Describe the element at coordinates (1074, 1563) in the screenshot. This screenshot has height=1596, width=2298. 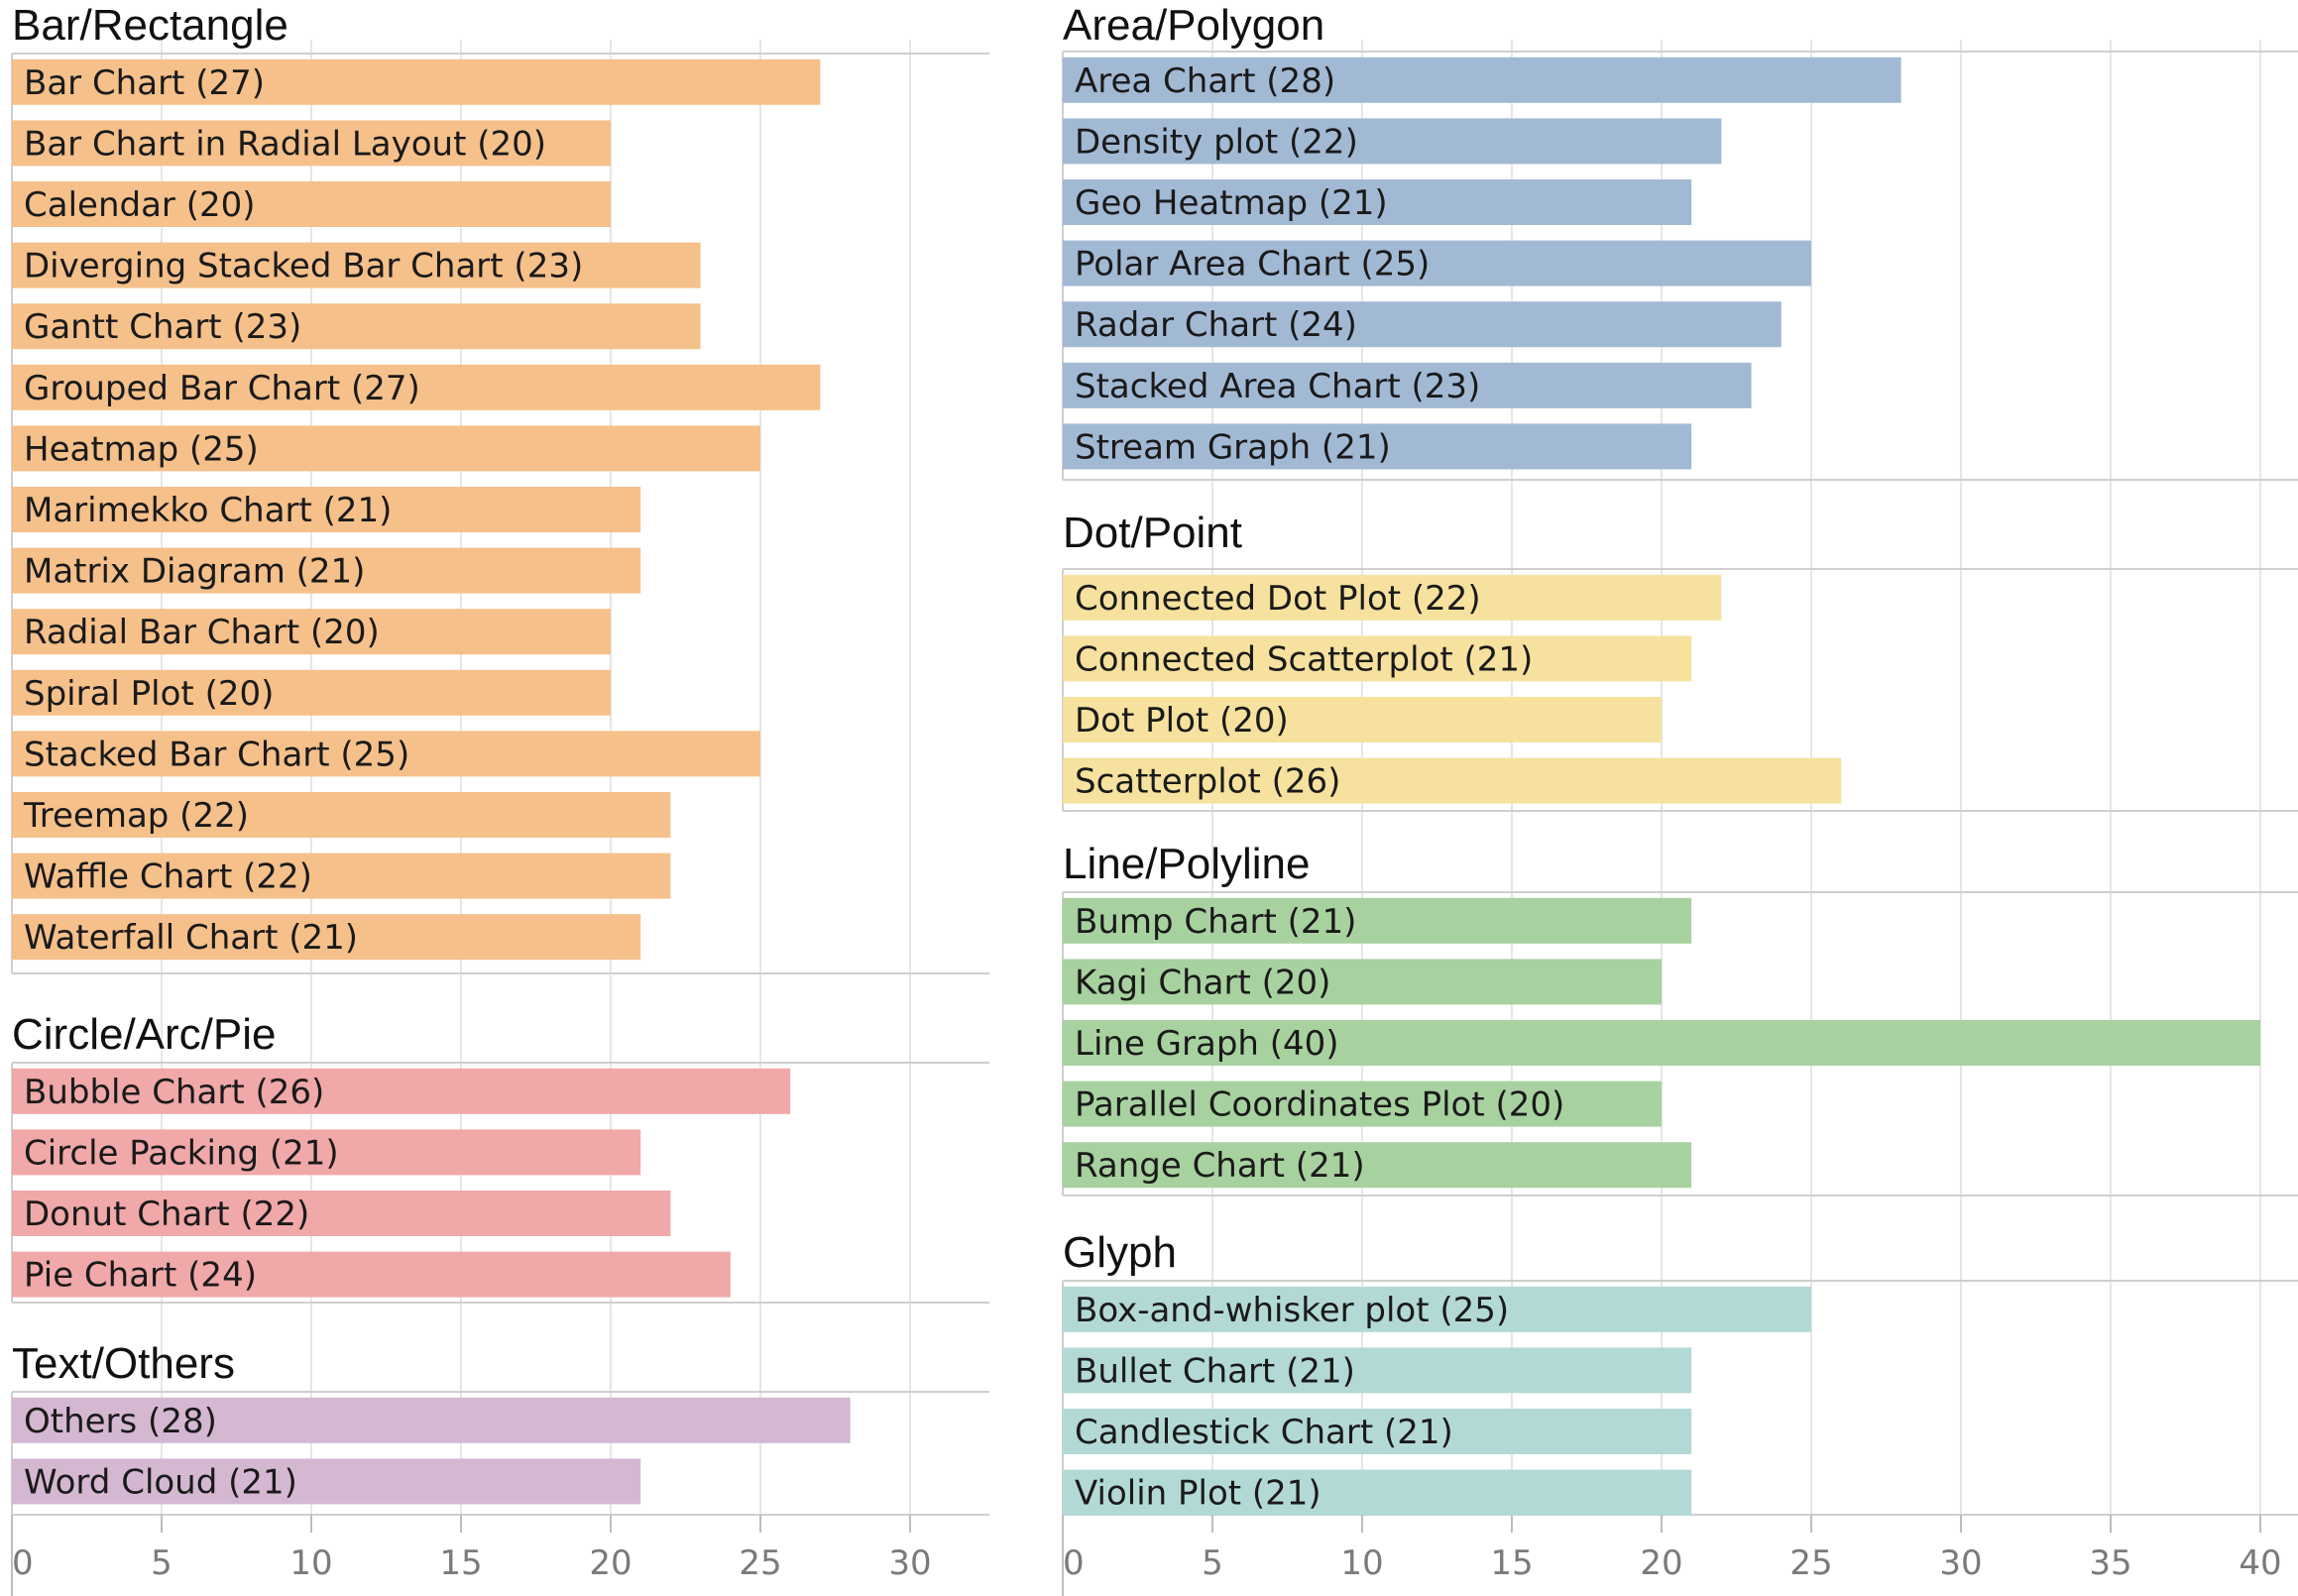
I see `x-tick-label: 0` at that location.